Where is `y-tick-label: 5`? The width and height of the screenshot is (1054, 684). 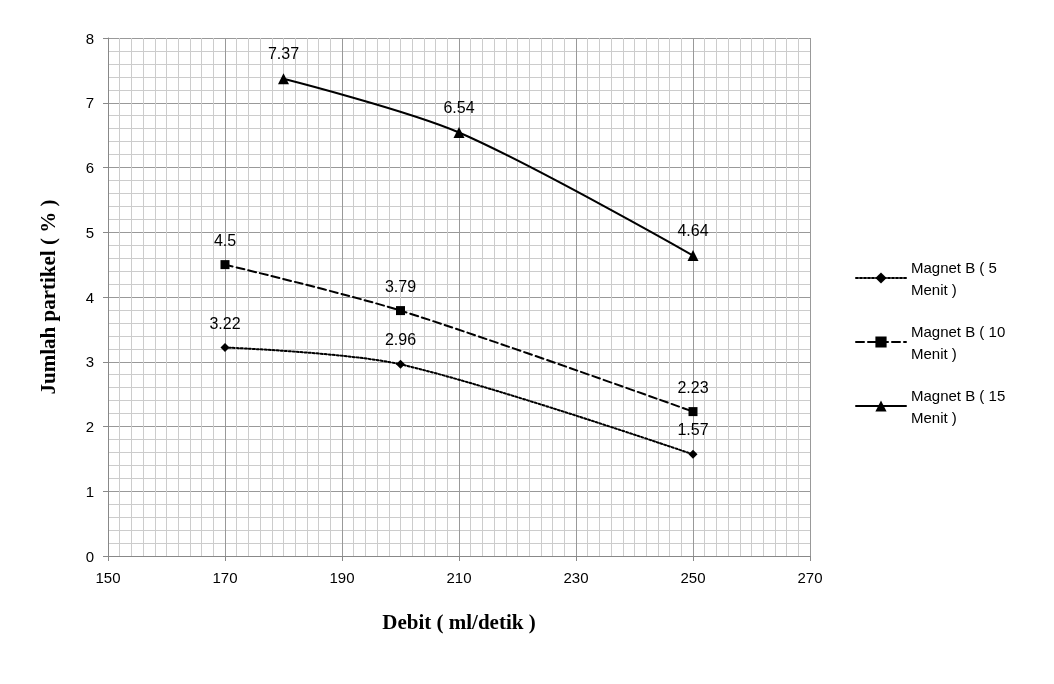 y-tick-label: 5 is located at coordinates (89, 232).